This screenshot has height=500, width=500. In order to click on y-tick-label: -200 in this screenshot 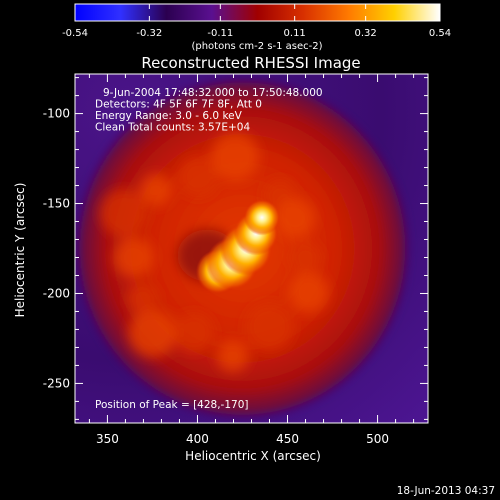, I will do `click(56, 293)`.